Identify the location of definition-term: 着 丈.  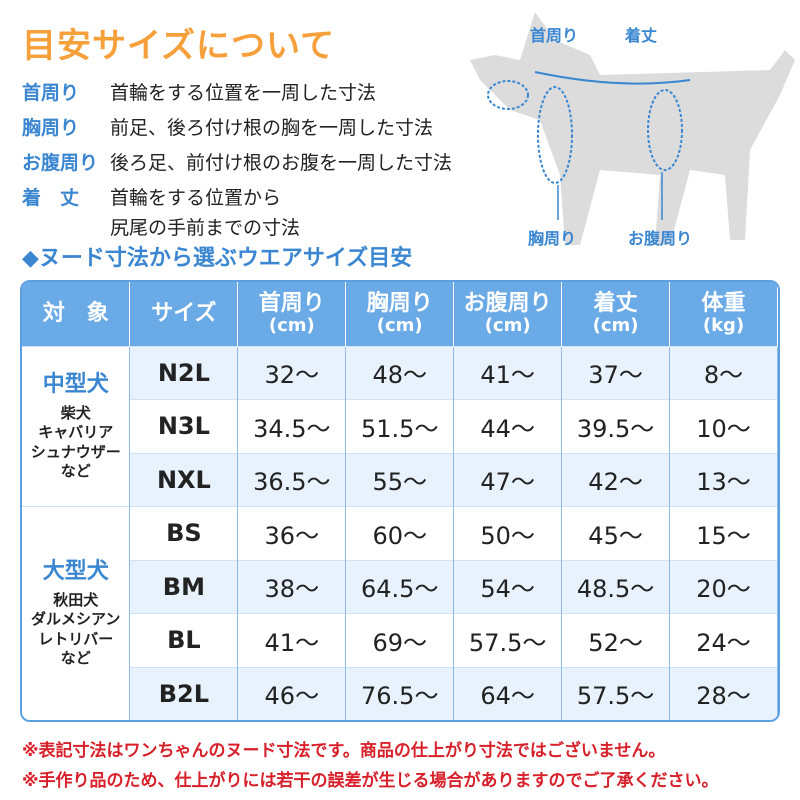
(51, 198).